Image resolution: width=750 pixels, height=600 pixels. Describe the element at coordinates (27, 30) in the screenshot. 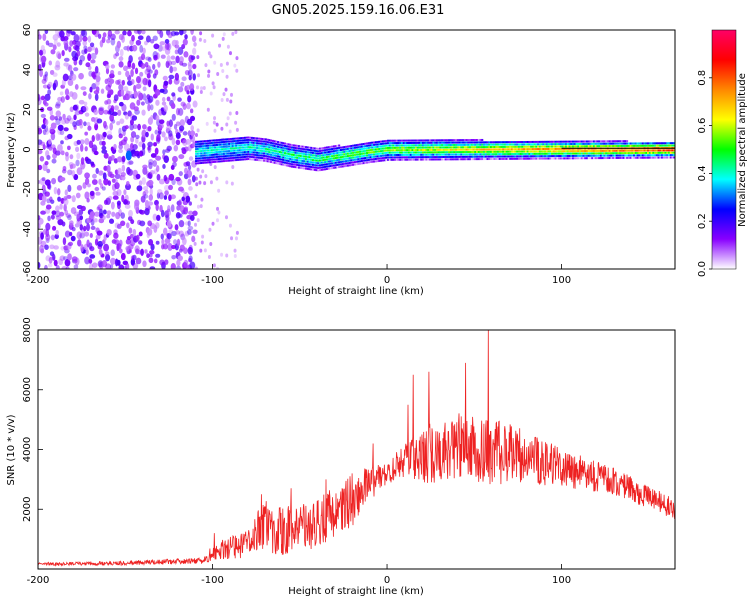

I see `spectrogram-y-tick-label: 60` at that location.